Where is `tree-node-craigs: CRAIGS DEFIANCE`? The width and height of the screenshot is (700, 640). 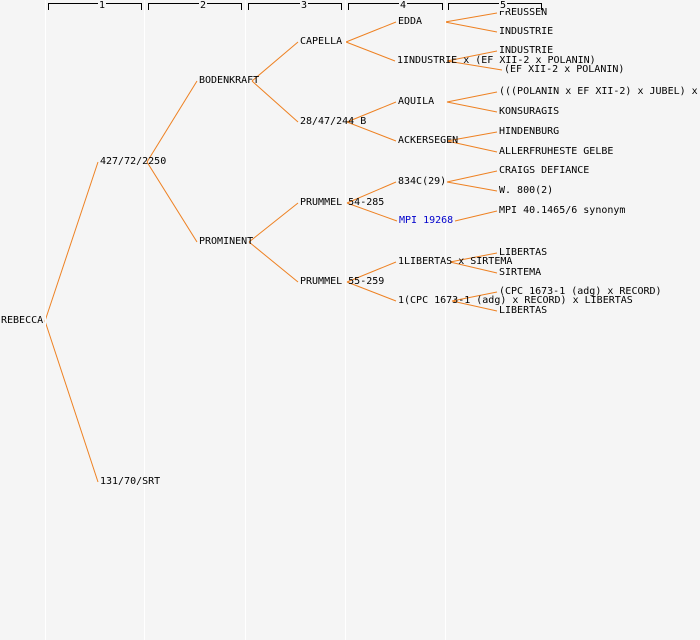
tree-node-craigs: CRAIGS DEFIANCE is located at coordinates (544, 170).